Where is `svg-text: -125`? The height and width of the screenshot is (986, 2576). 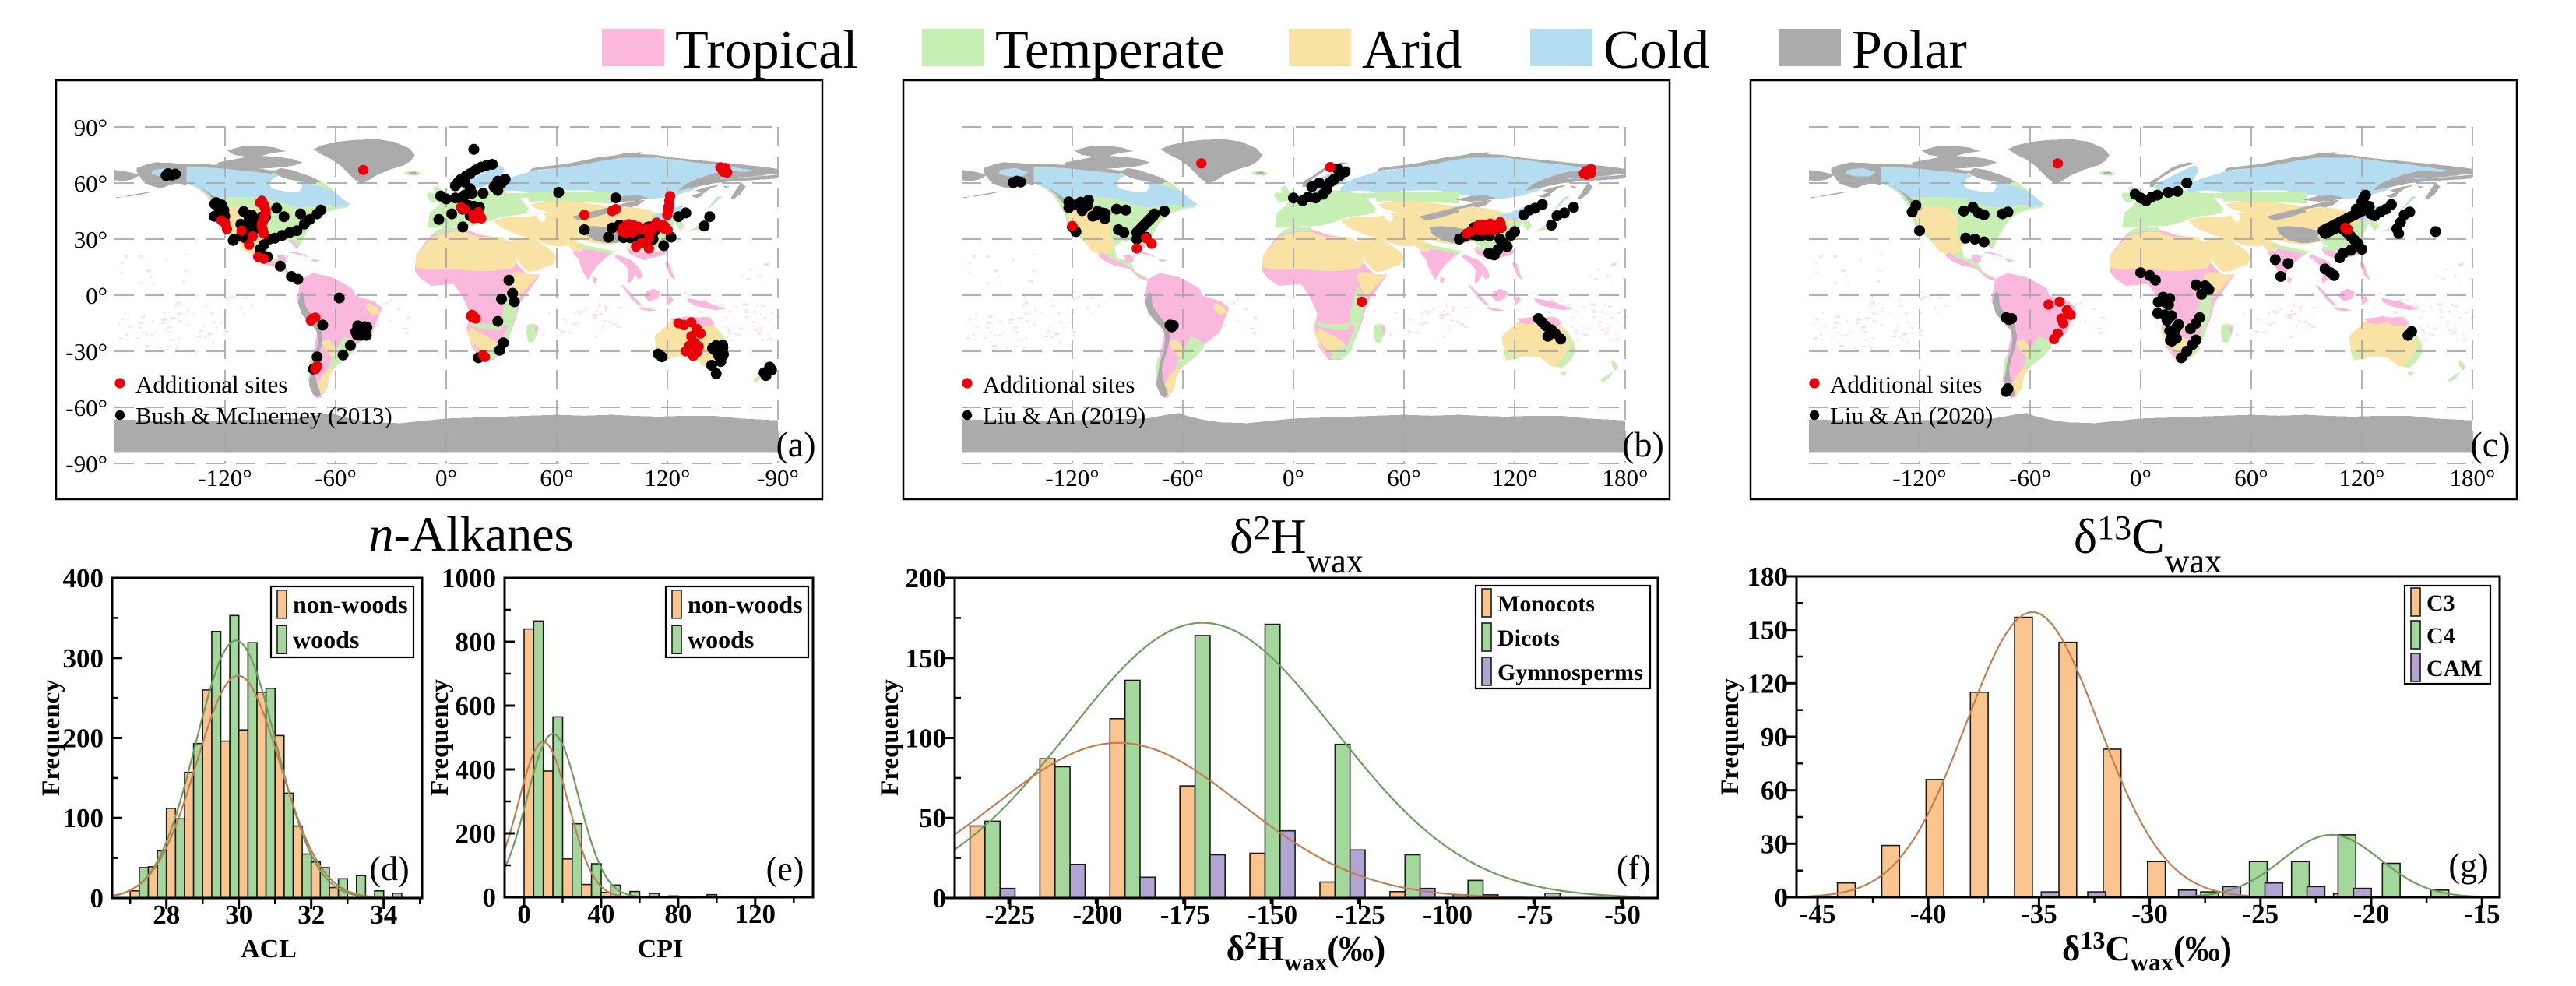 svg-text: -125 is located at coordinates (1360, 915).